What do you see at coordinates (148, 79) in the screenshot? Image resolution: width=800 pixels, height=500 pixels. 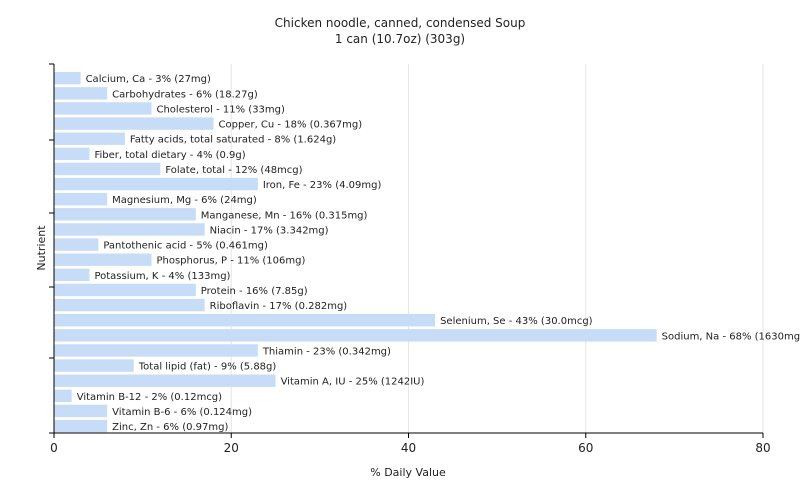 I see `bar-label: Calcium, Ca - 3% (27mg)` at bounding box center [148, 79].